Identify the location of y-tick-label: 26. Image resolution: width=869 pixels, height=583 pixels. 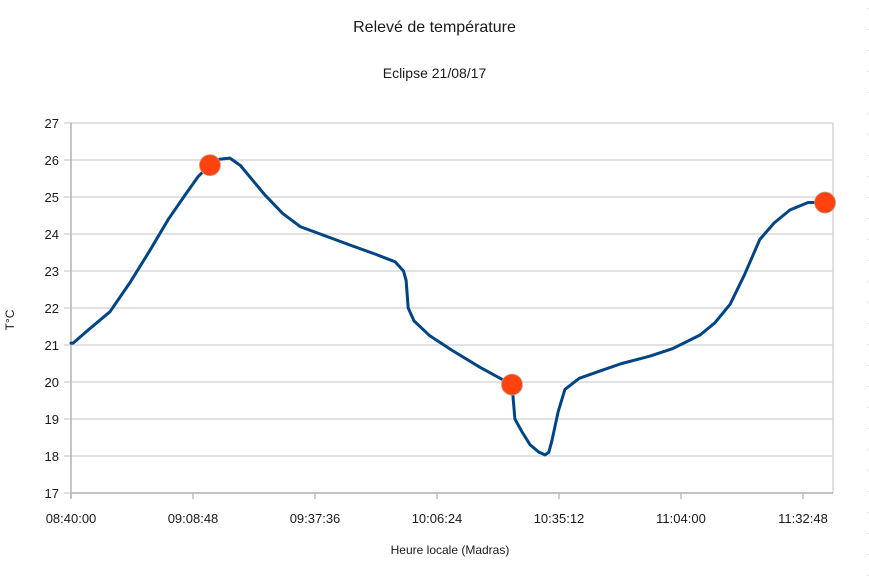
(52, 160).